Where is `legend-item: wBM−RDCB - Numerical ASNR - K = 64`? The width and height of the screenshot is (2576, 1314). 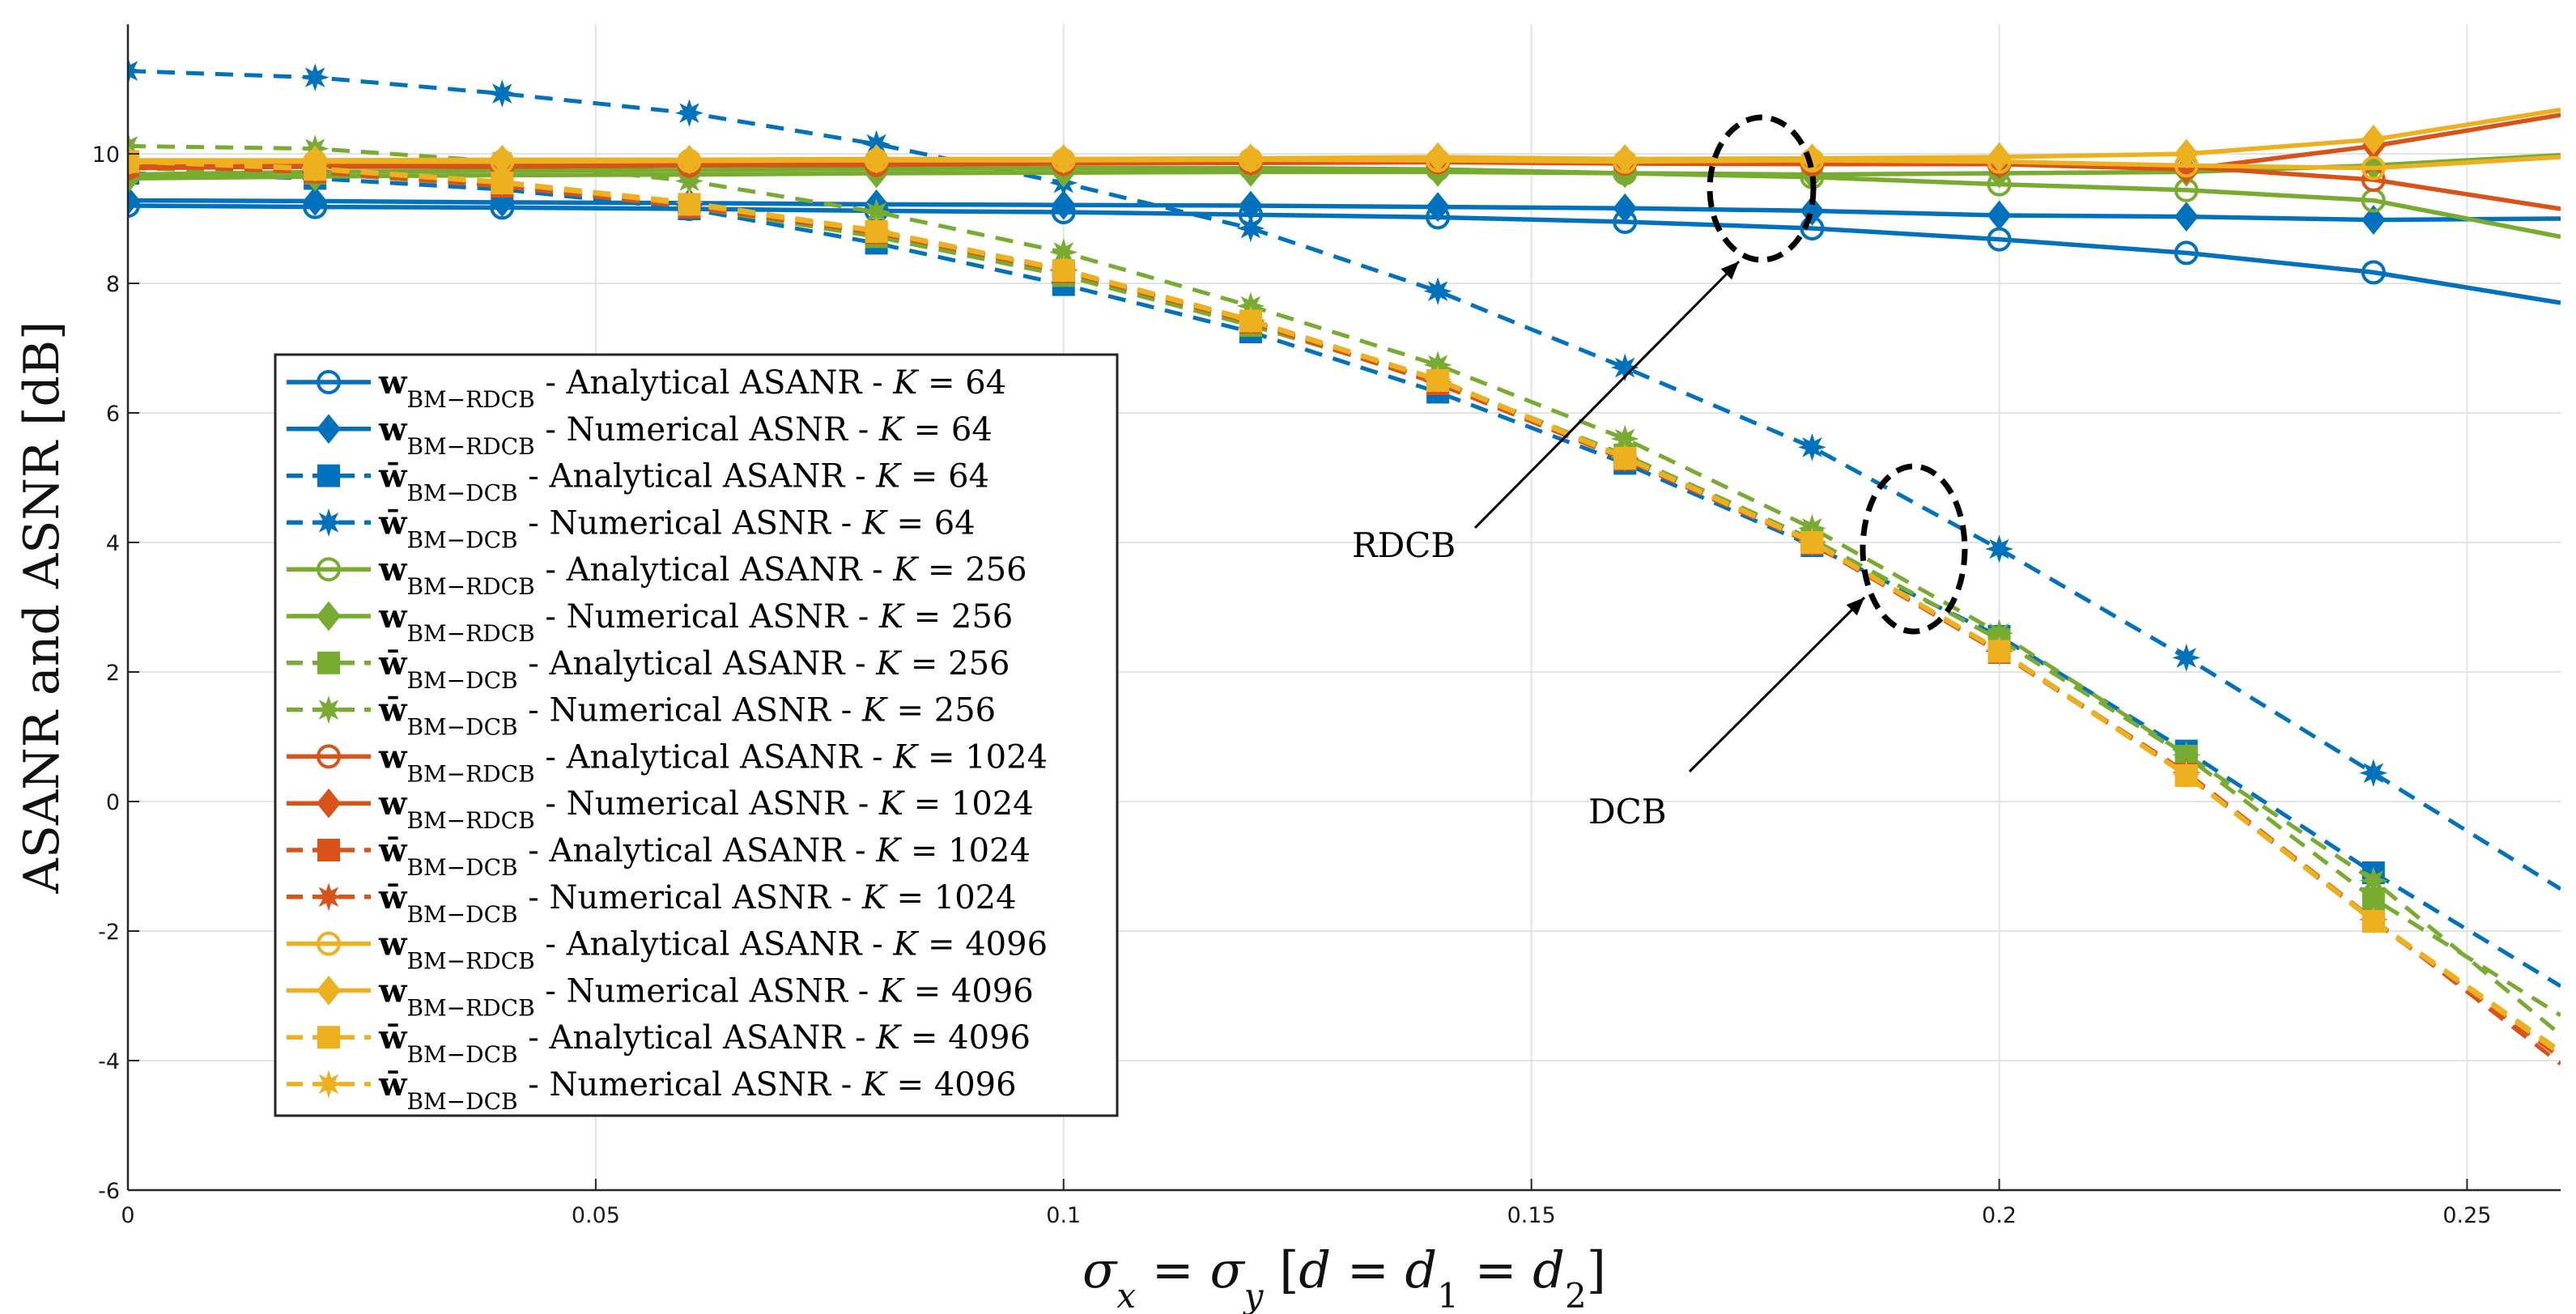
legend-item: wBM−RDCB - Numerical ASNR - K = 64 is located at coordinates (640, 434).